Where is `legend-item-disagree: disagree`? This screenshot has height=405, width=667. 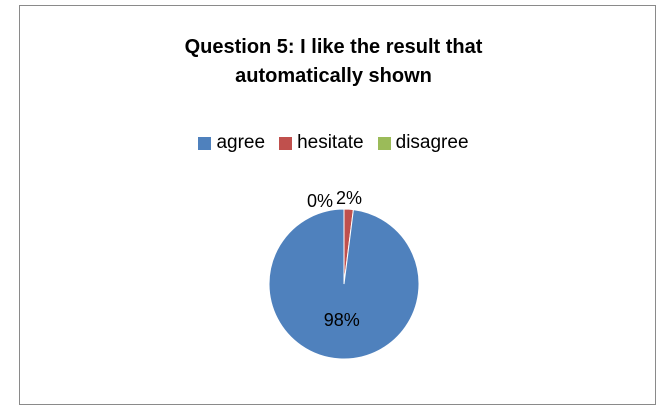 legend-item-disagree: disagree is located at coordinates (423, 143).